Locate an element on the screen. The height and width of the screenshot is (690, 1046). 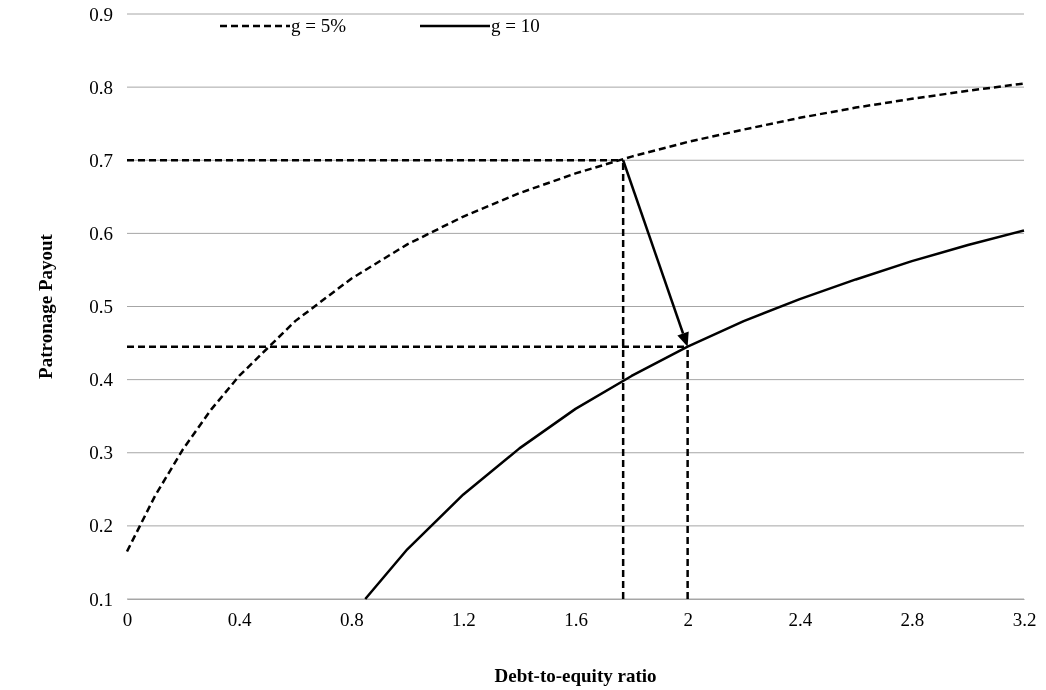
y-tick-label: 0.6 is located at coordinates (101, 233).